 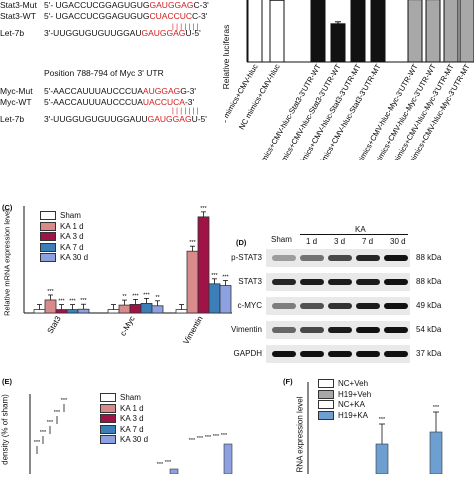 I want to click on seq-label: Stat3-WT, so click(x=18, y=16).